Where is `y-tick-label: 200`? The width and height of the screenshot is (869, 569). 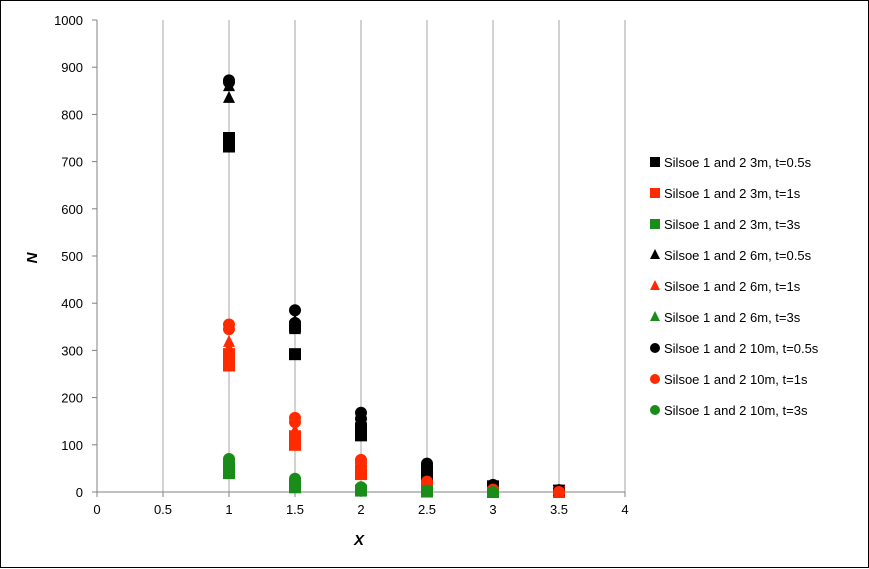
y-tick-label: 200 is located at coordinates (72, 398).